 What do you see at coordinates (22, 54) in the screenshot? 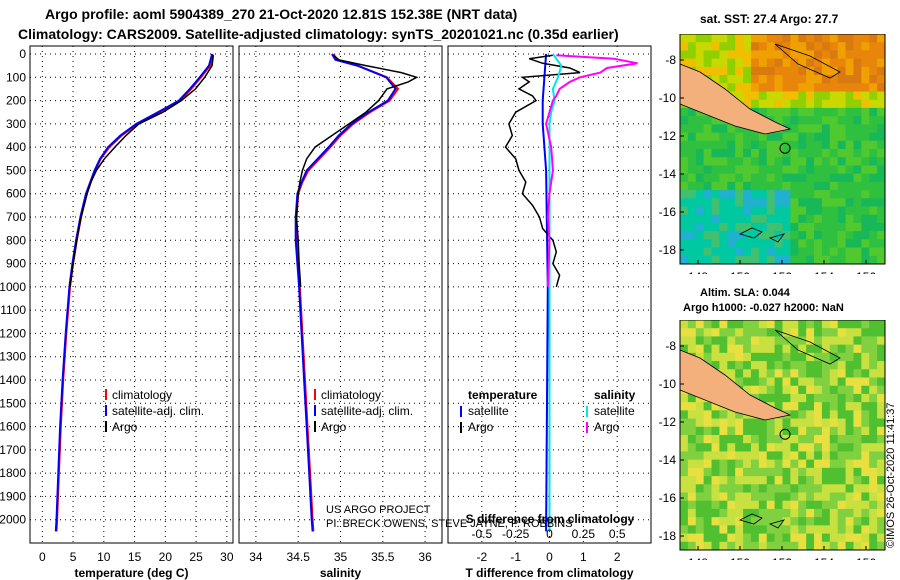
I see `depth-tick-label: 0` at bounding box center [22, 54].